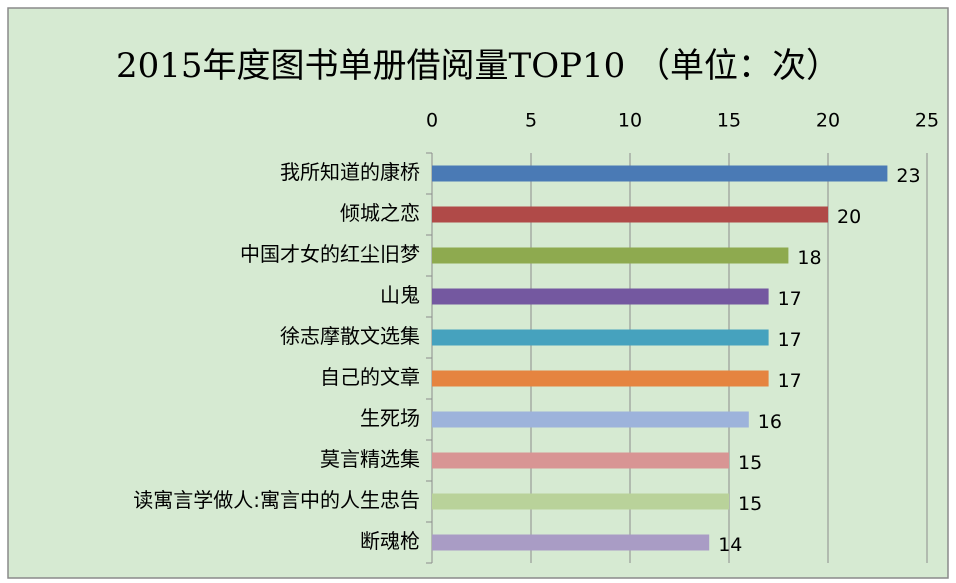 This screenshot has height=583, width=956. Describe the element at coordinates (927, 121) in the screenshot. I see `x-tick-label: 25` at that location.